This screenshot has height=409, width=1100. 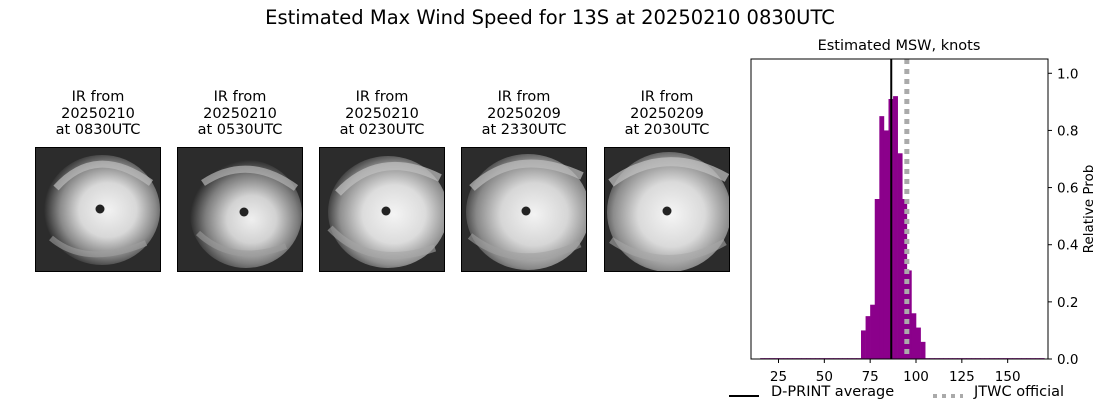 I want to click on y-tick-label: 1.0, so click(x=1067, y=74).